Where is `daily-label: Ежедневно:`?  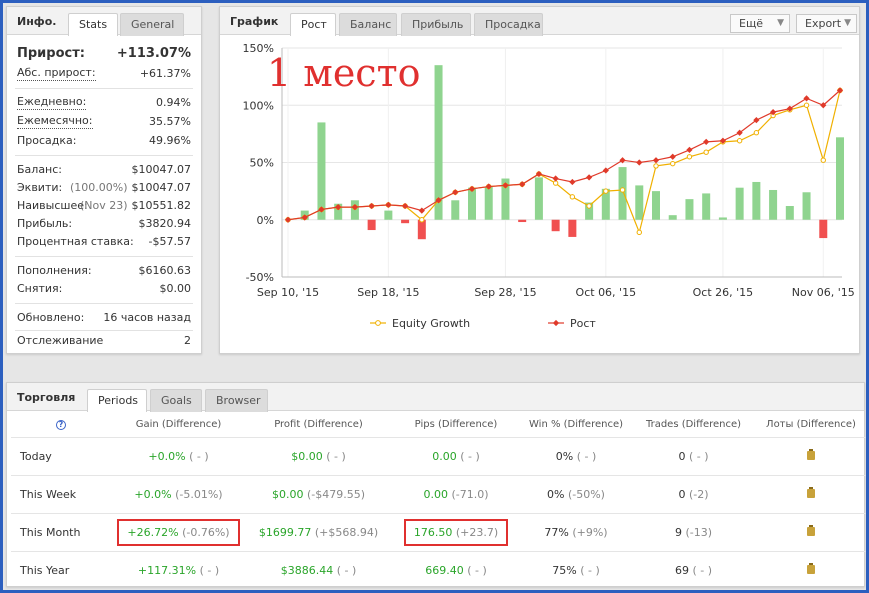 daily-label: Ежедневно: is located at coordinates (52, 102).